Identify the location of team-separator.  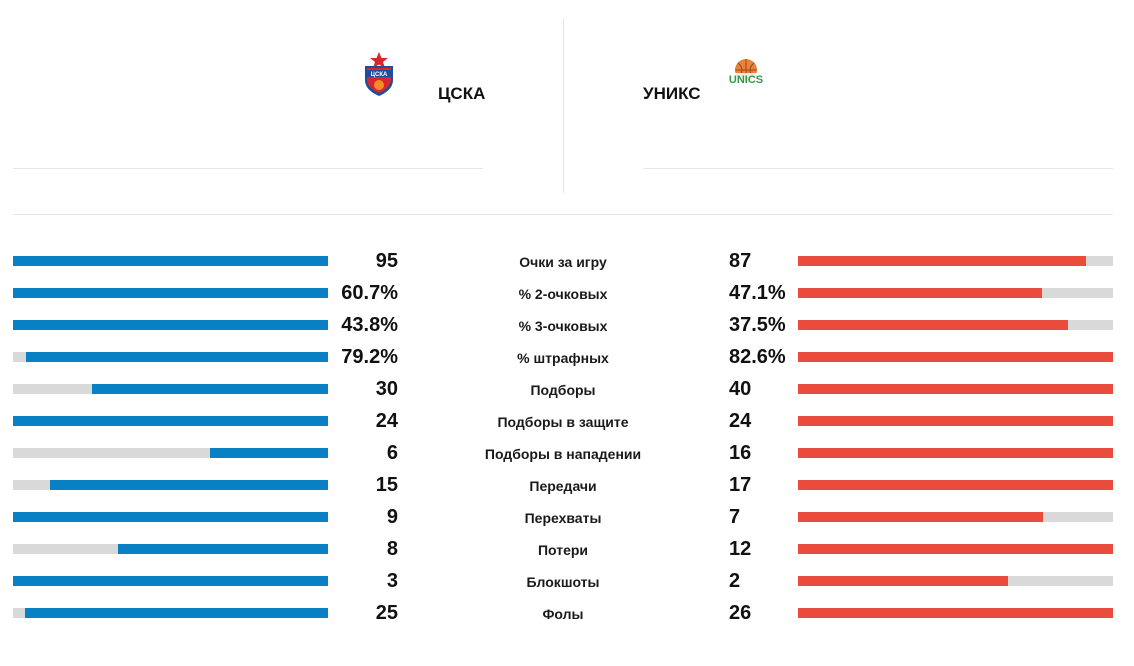
(563, 105).